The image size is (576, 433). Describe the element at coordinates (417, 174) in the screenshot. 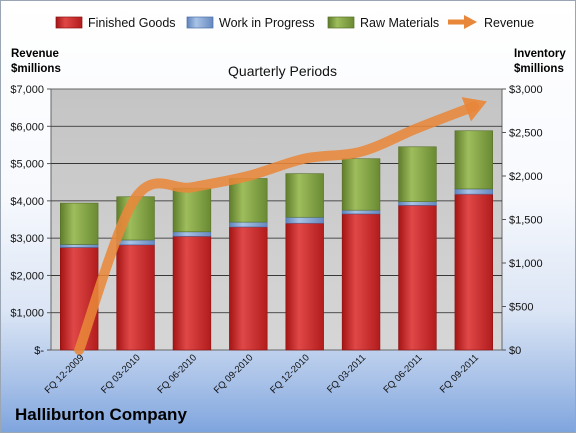

I see `bar-raw-materials-fq-06-2011` at that location.